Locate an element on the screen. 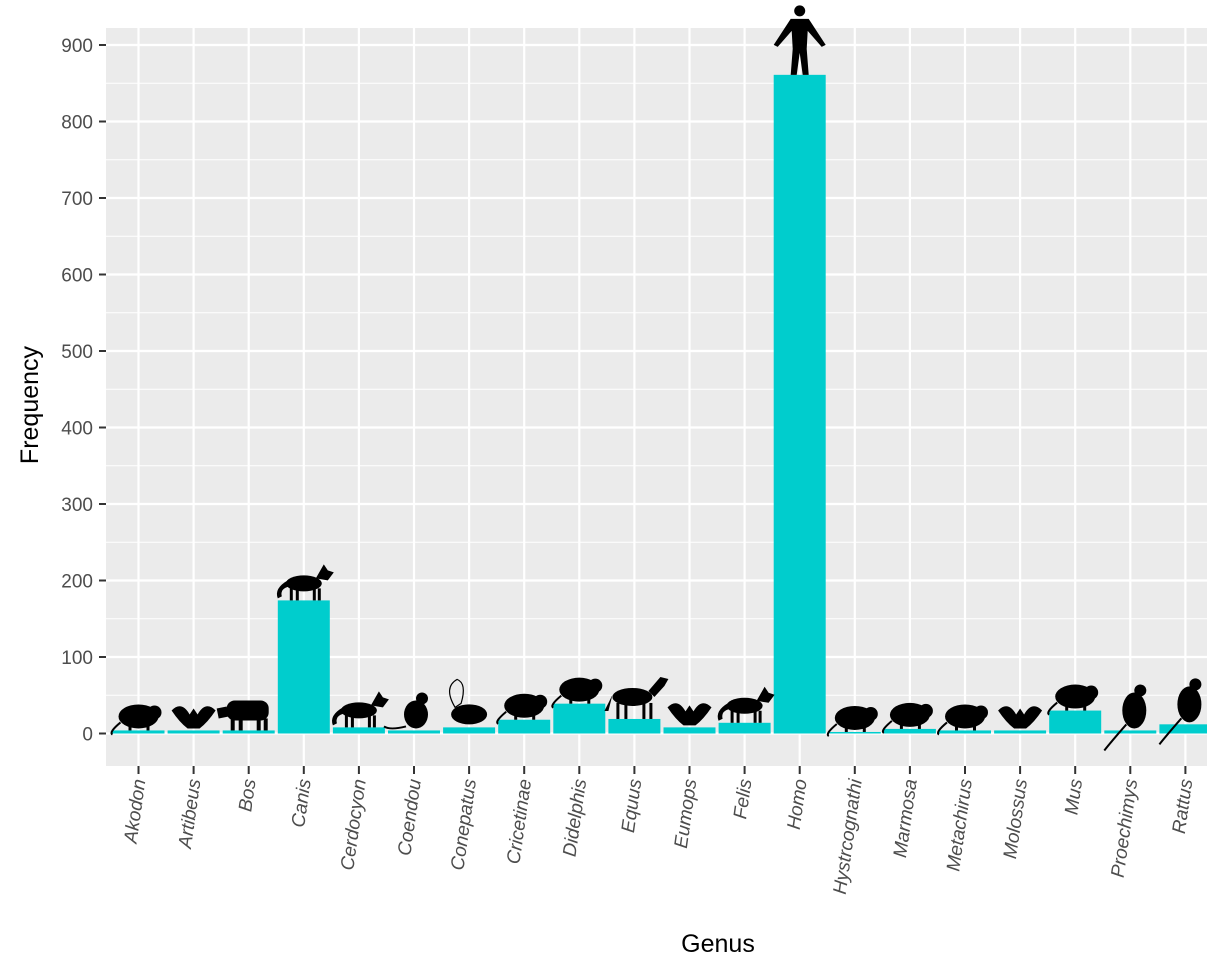 The width and height of the screenshot is (1207, 959). x-axis-title: Genus is located at coordinates (718, 944).